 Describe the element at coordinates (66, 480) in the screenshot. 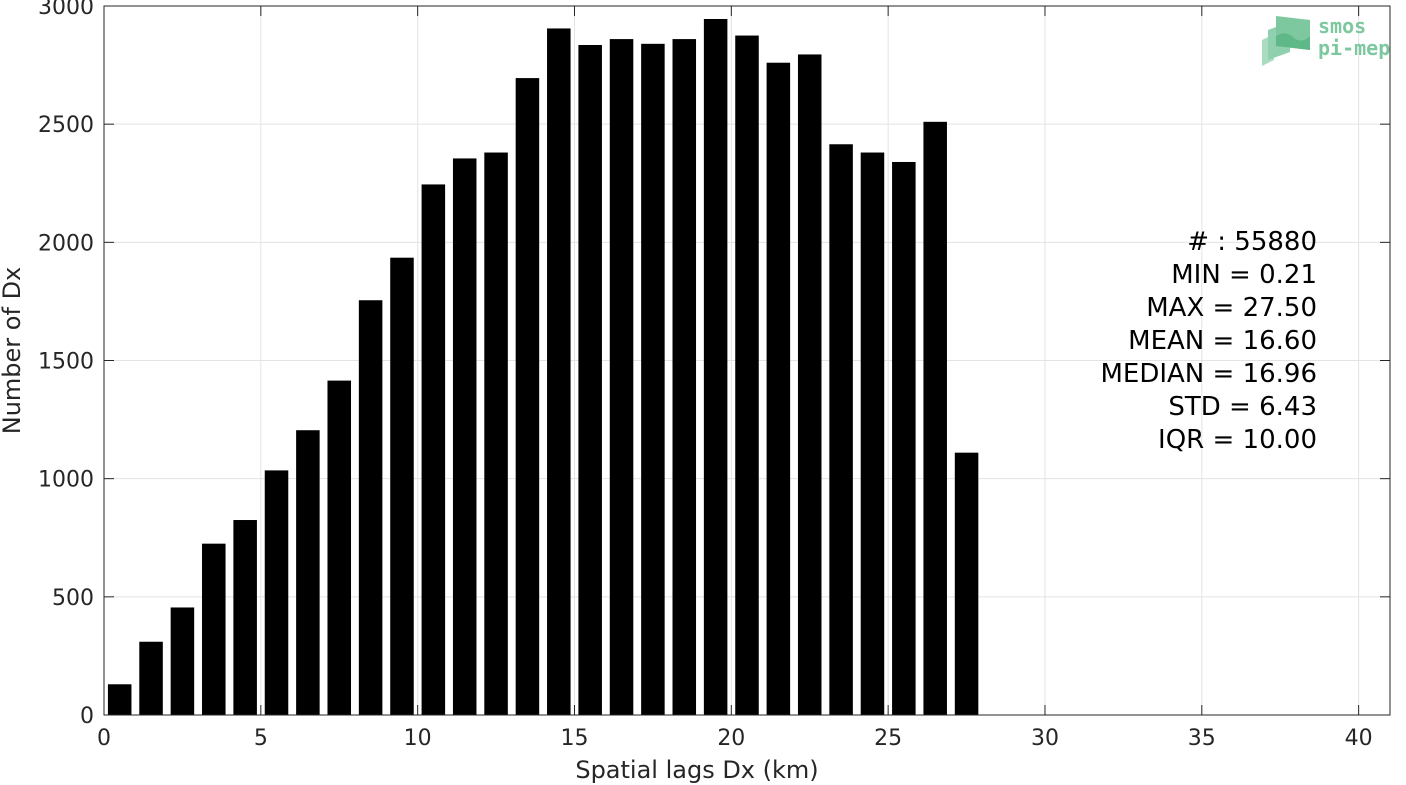

I see `y-tick-label: 1000` at that location.